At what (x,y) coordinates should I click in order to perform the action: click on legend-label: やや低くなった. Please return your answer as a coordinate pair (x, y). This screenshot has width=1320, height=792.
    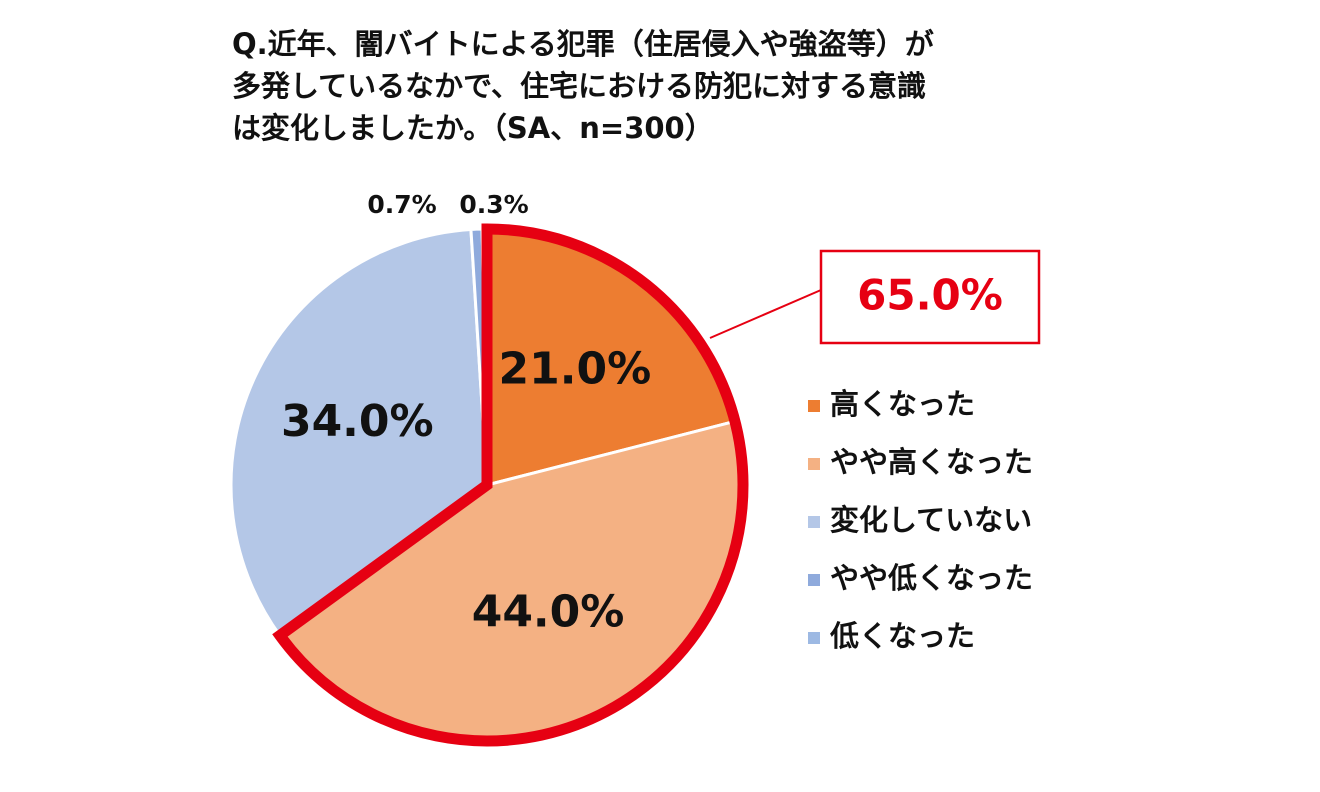
    Looking at the image, I should click on (931, 578).